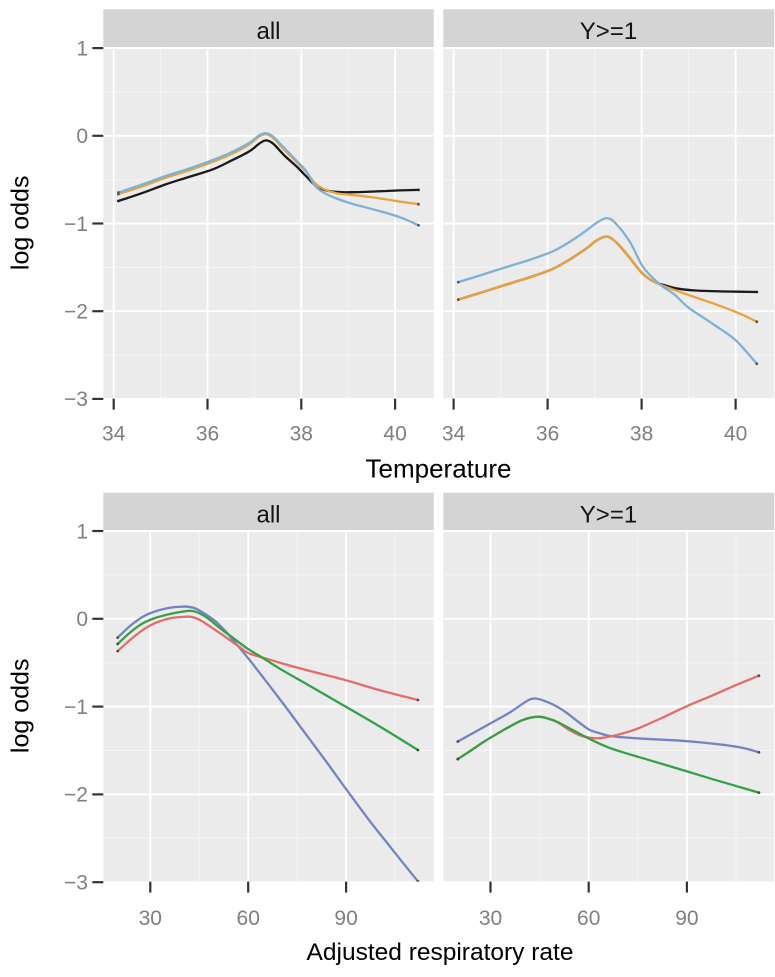 The height and width of the screenshot is (977, 775). I want to click on svg-text: Temperature, so click(439, 469).